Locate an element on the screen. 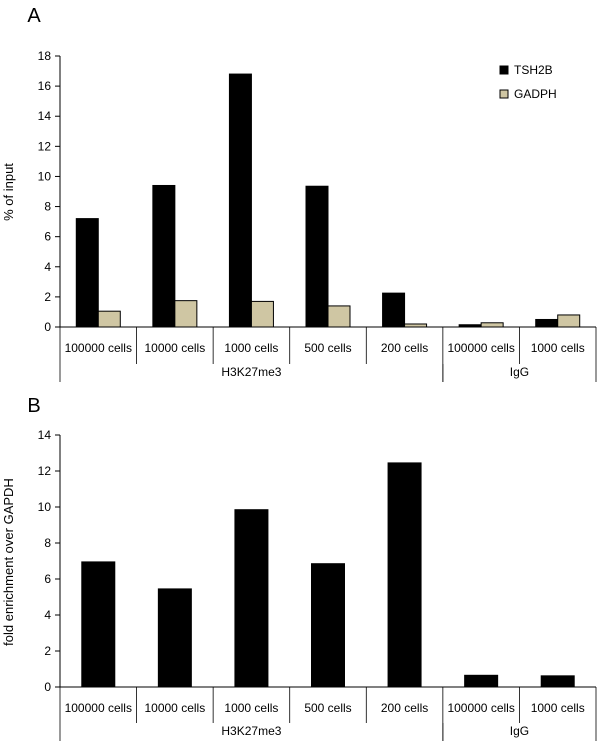 This screenshot has width=600, height=744. y-tick-label: 16 is located at coordinates (45, 86).